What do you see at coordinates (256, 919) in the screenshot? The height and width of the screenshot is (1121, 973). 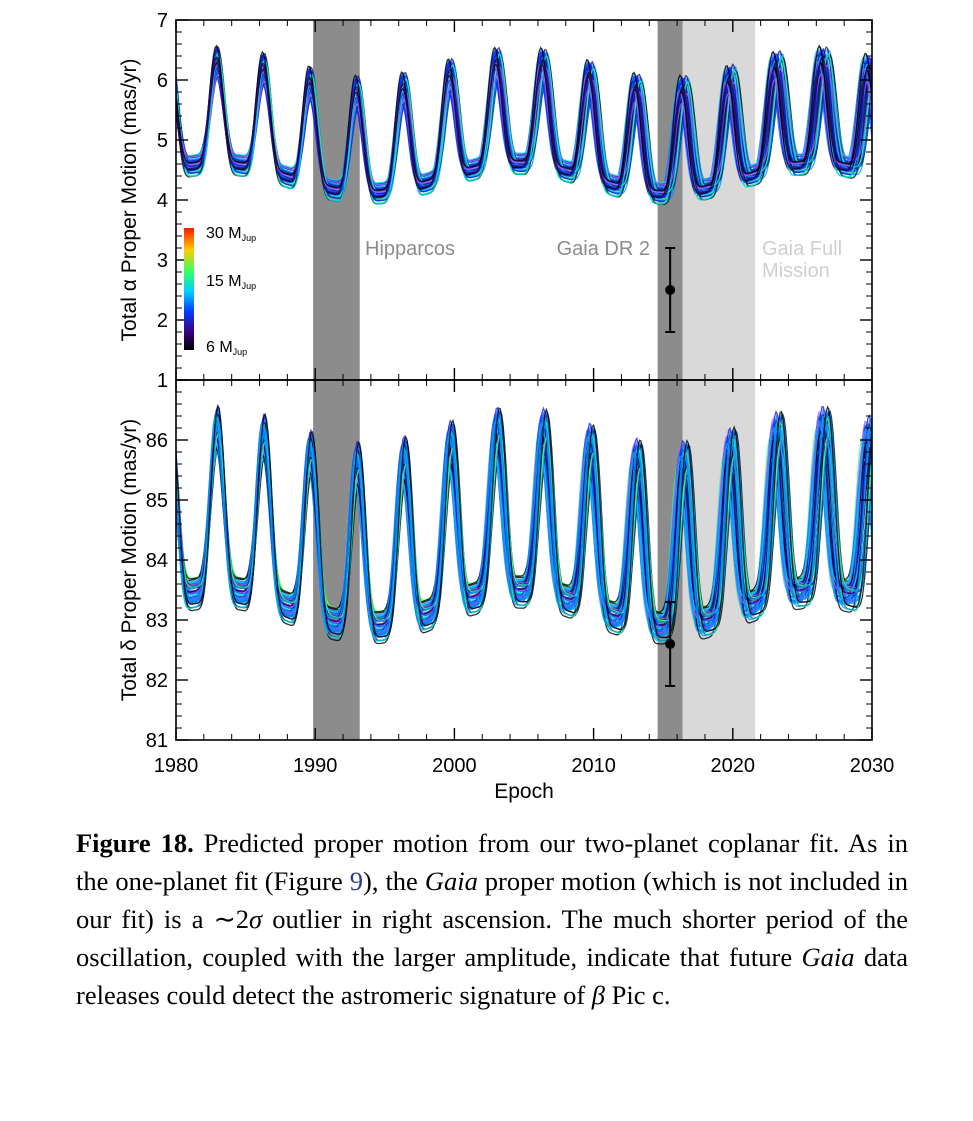 I see `caption-sigma: σ` at bounding box center [256, 919].